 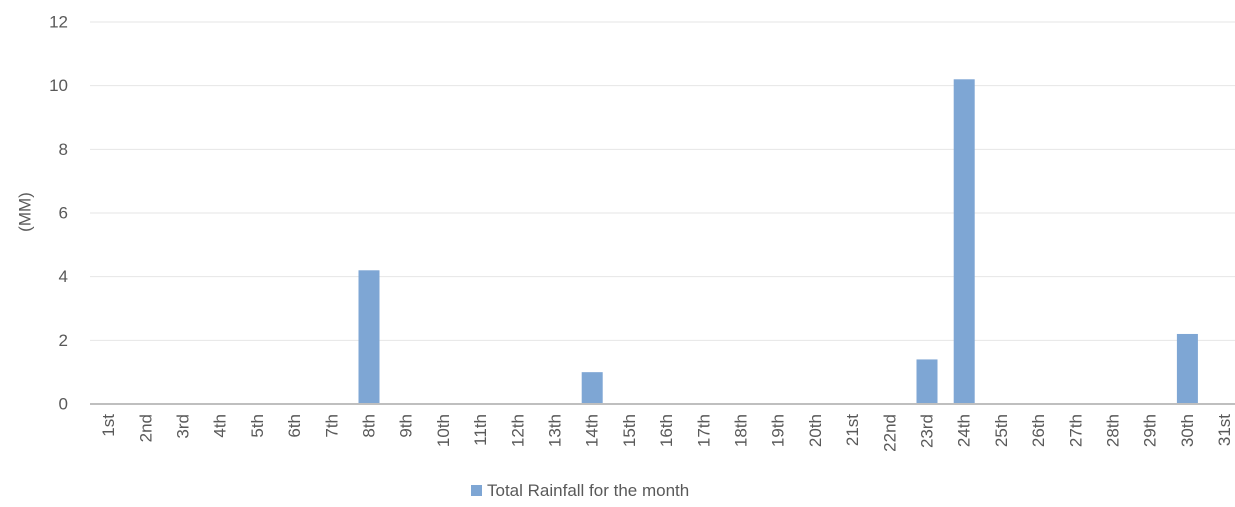 I want to click on x-tick-label: 15th, so click(x=629, y=430).